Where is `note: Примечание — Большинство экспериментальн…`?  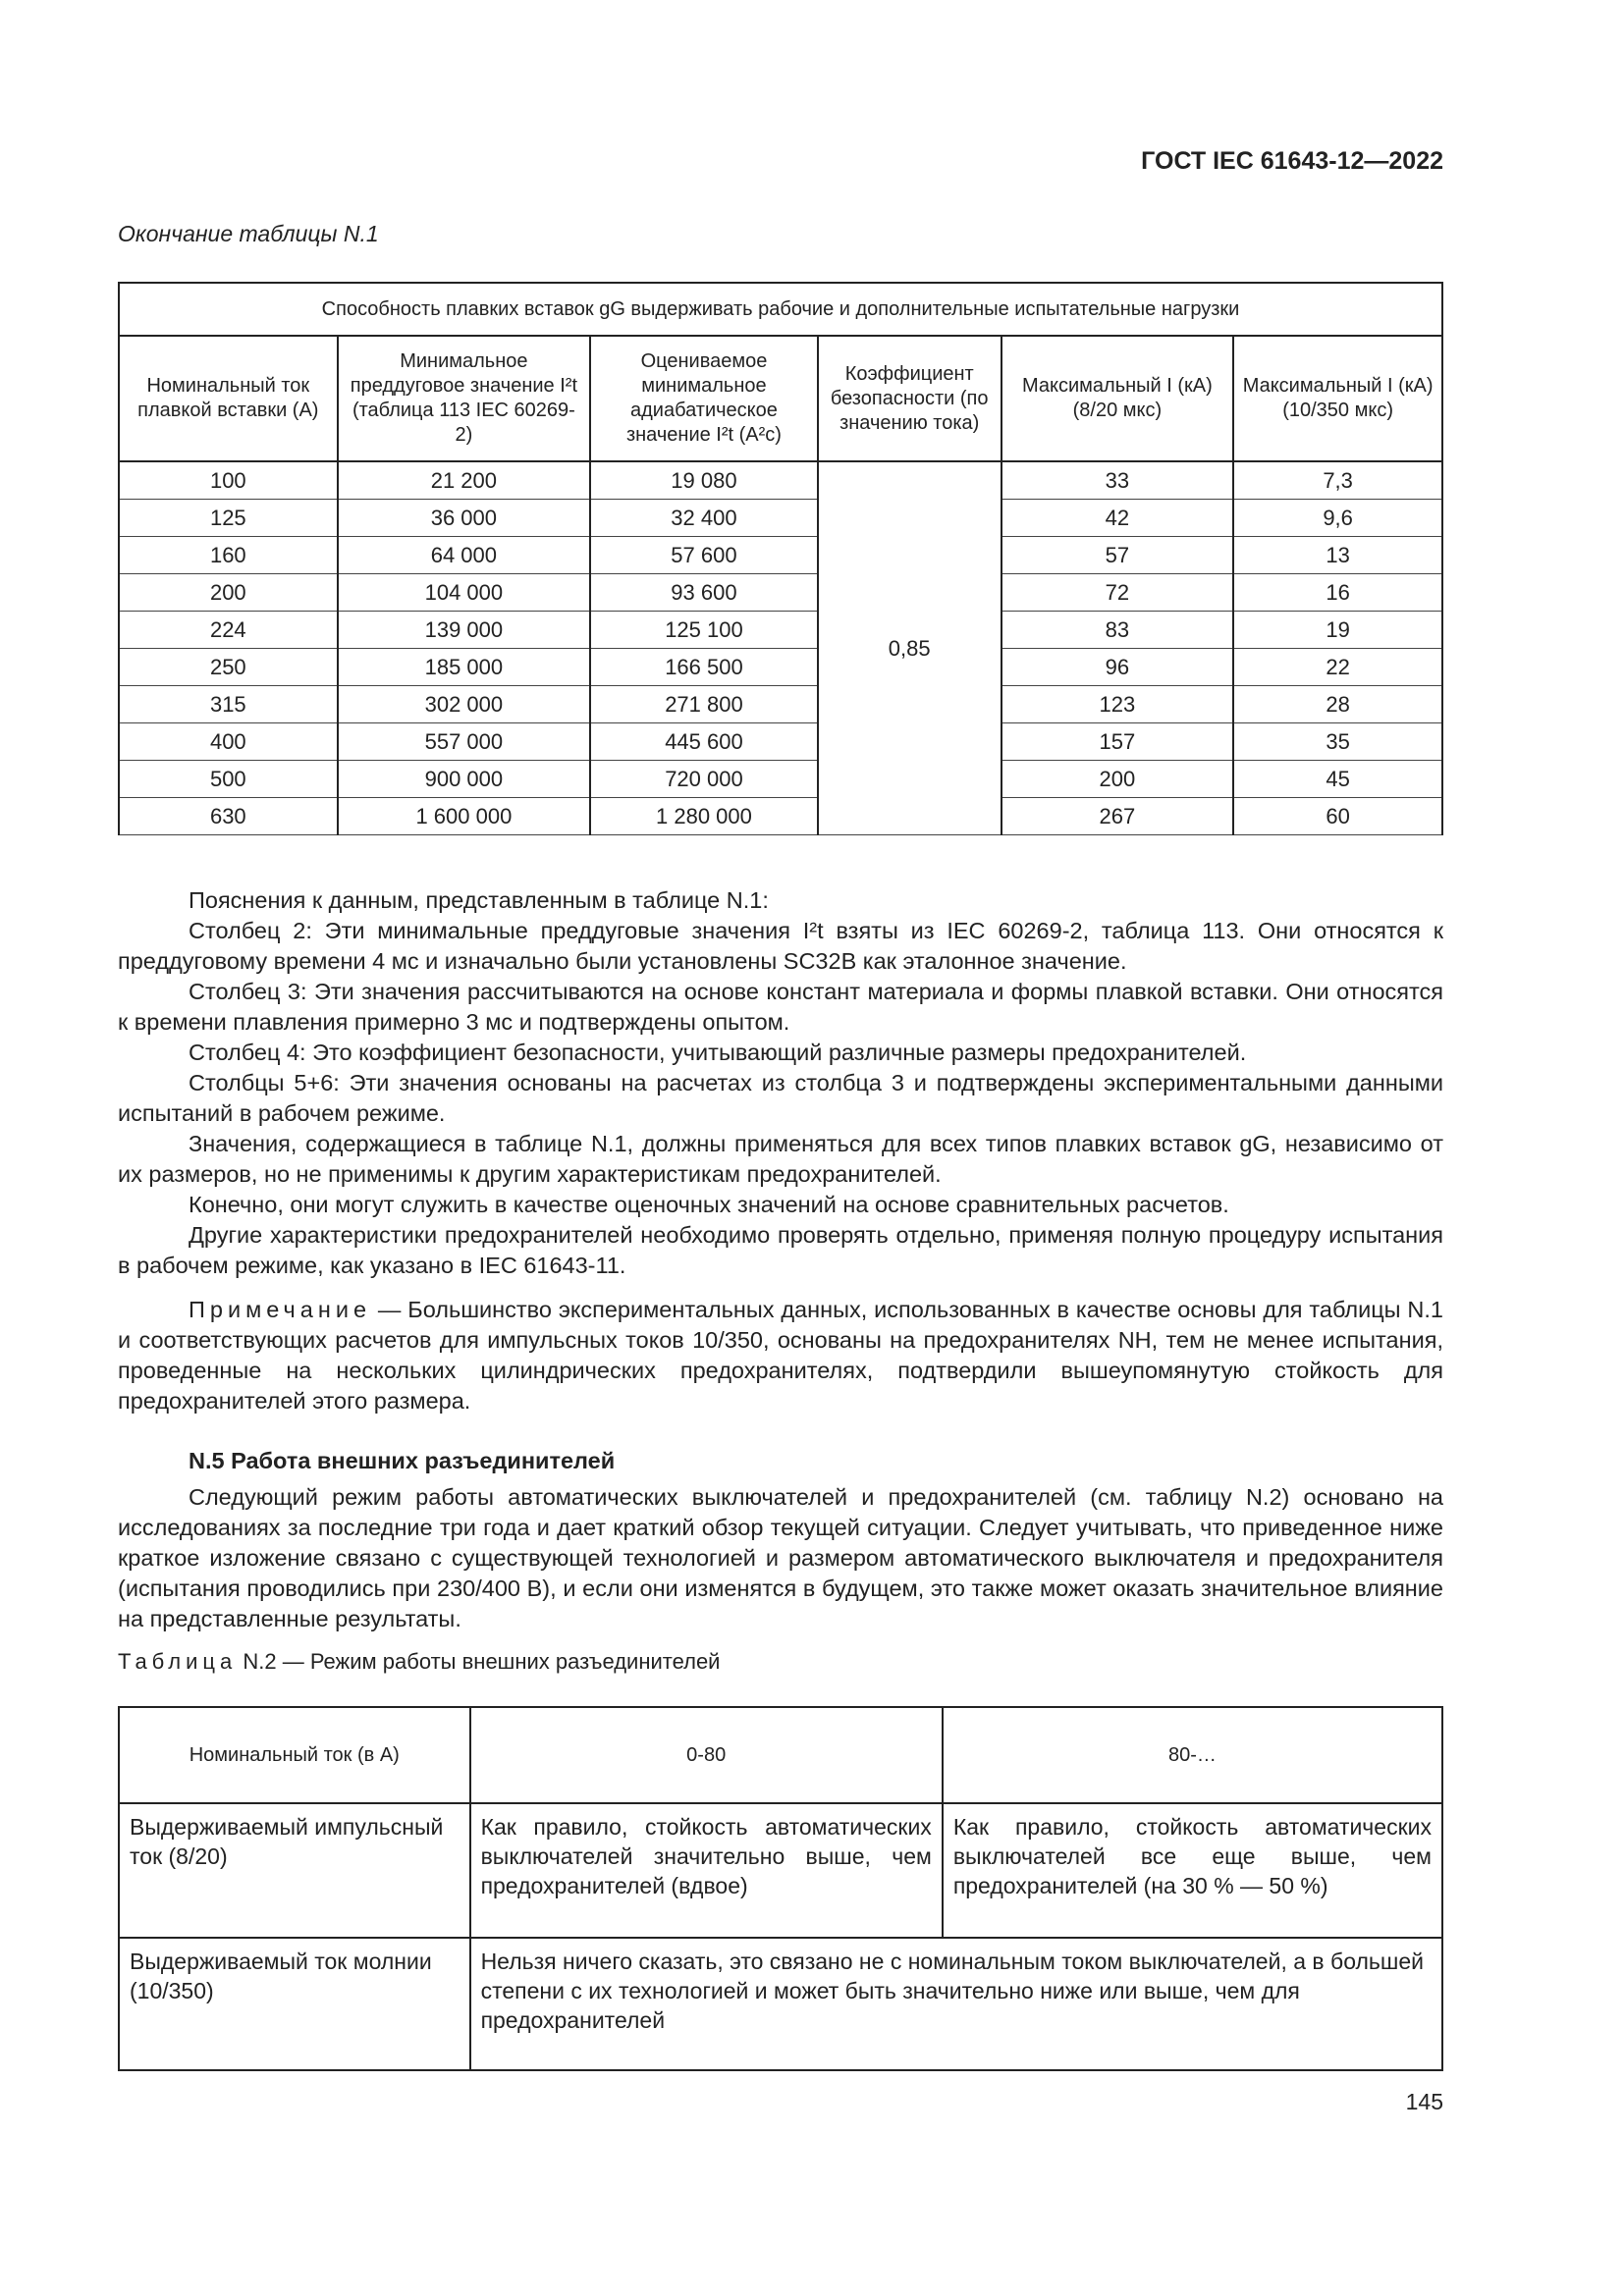
note: Примечание — Большинство экспериментальн… is located at coordinates (780, 1355).